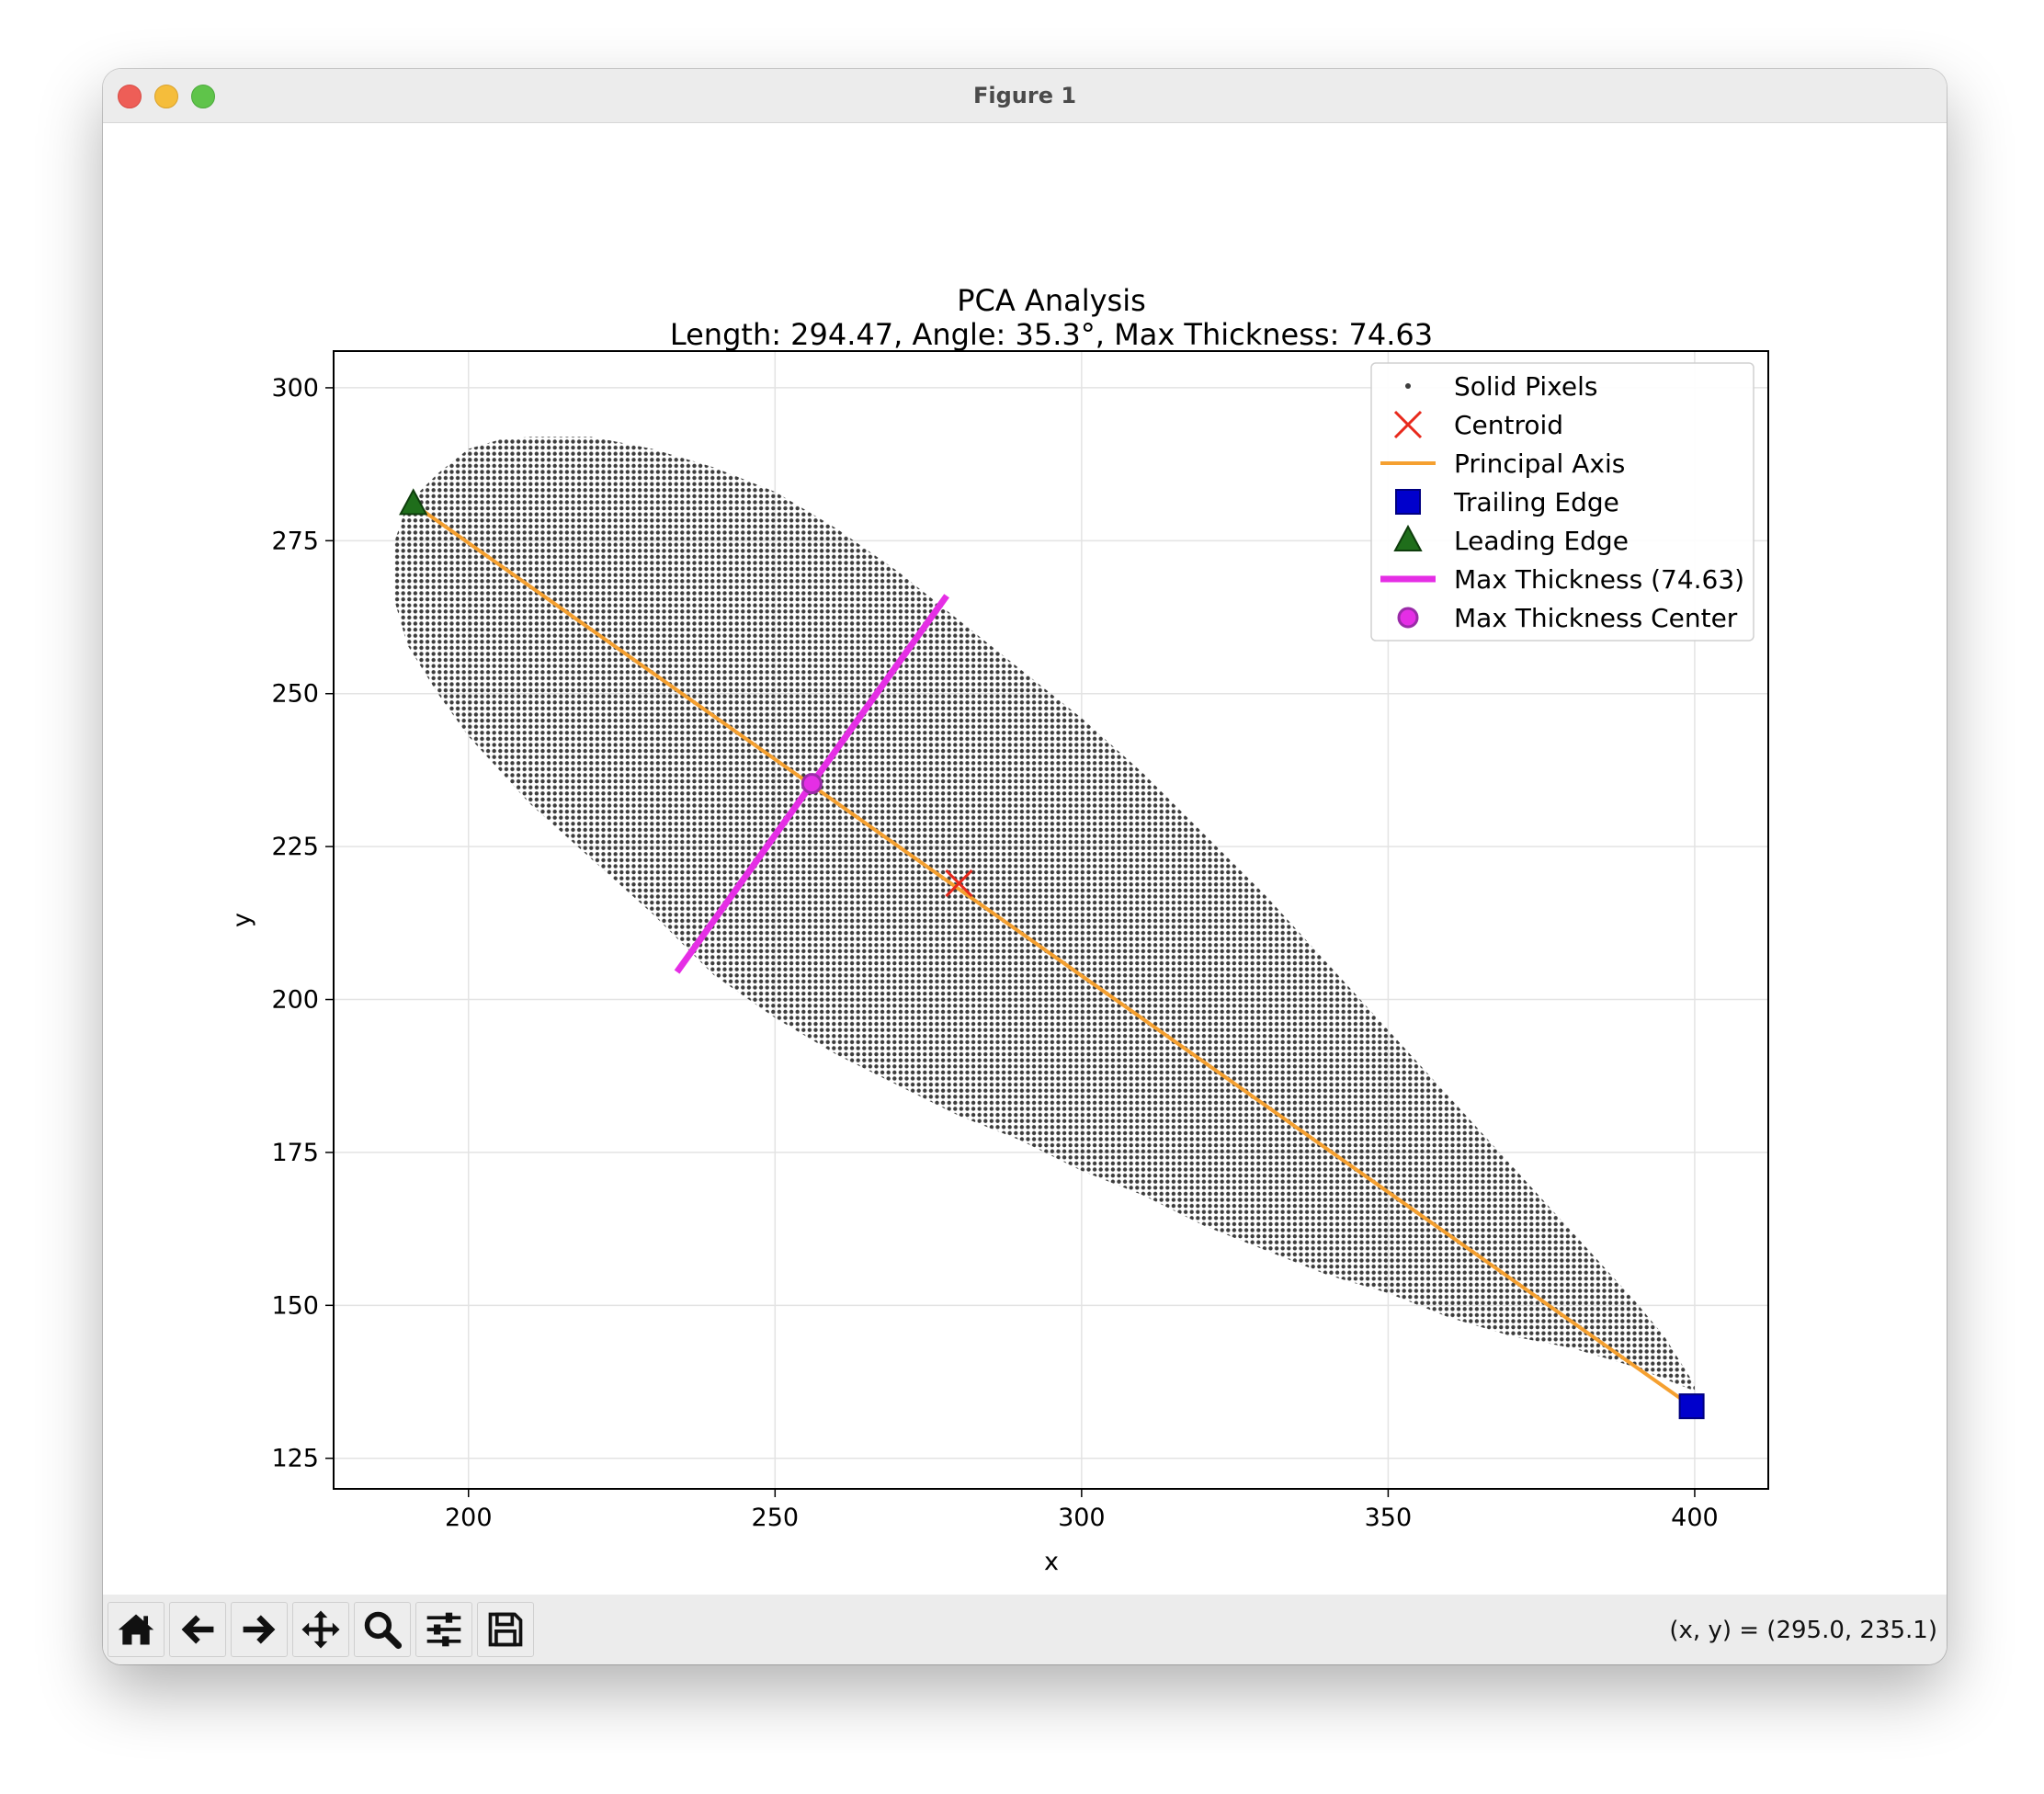 The image size is (2044, 1794). Describe the element at coordinates (1508, 425) in the screenshot. I see `legend-label: Centroid` at that location.